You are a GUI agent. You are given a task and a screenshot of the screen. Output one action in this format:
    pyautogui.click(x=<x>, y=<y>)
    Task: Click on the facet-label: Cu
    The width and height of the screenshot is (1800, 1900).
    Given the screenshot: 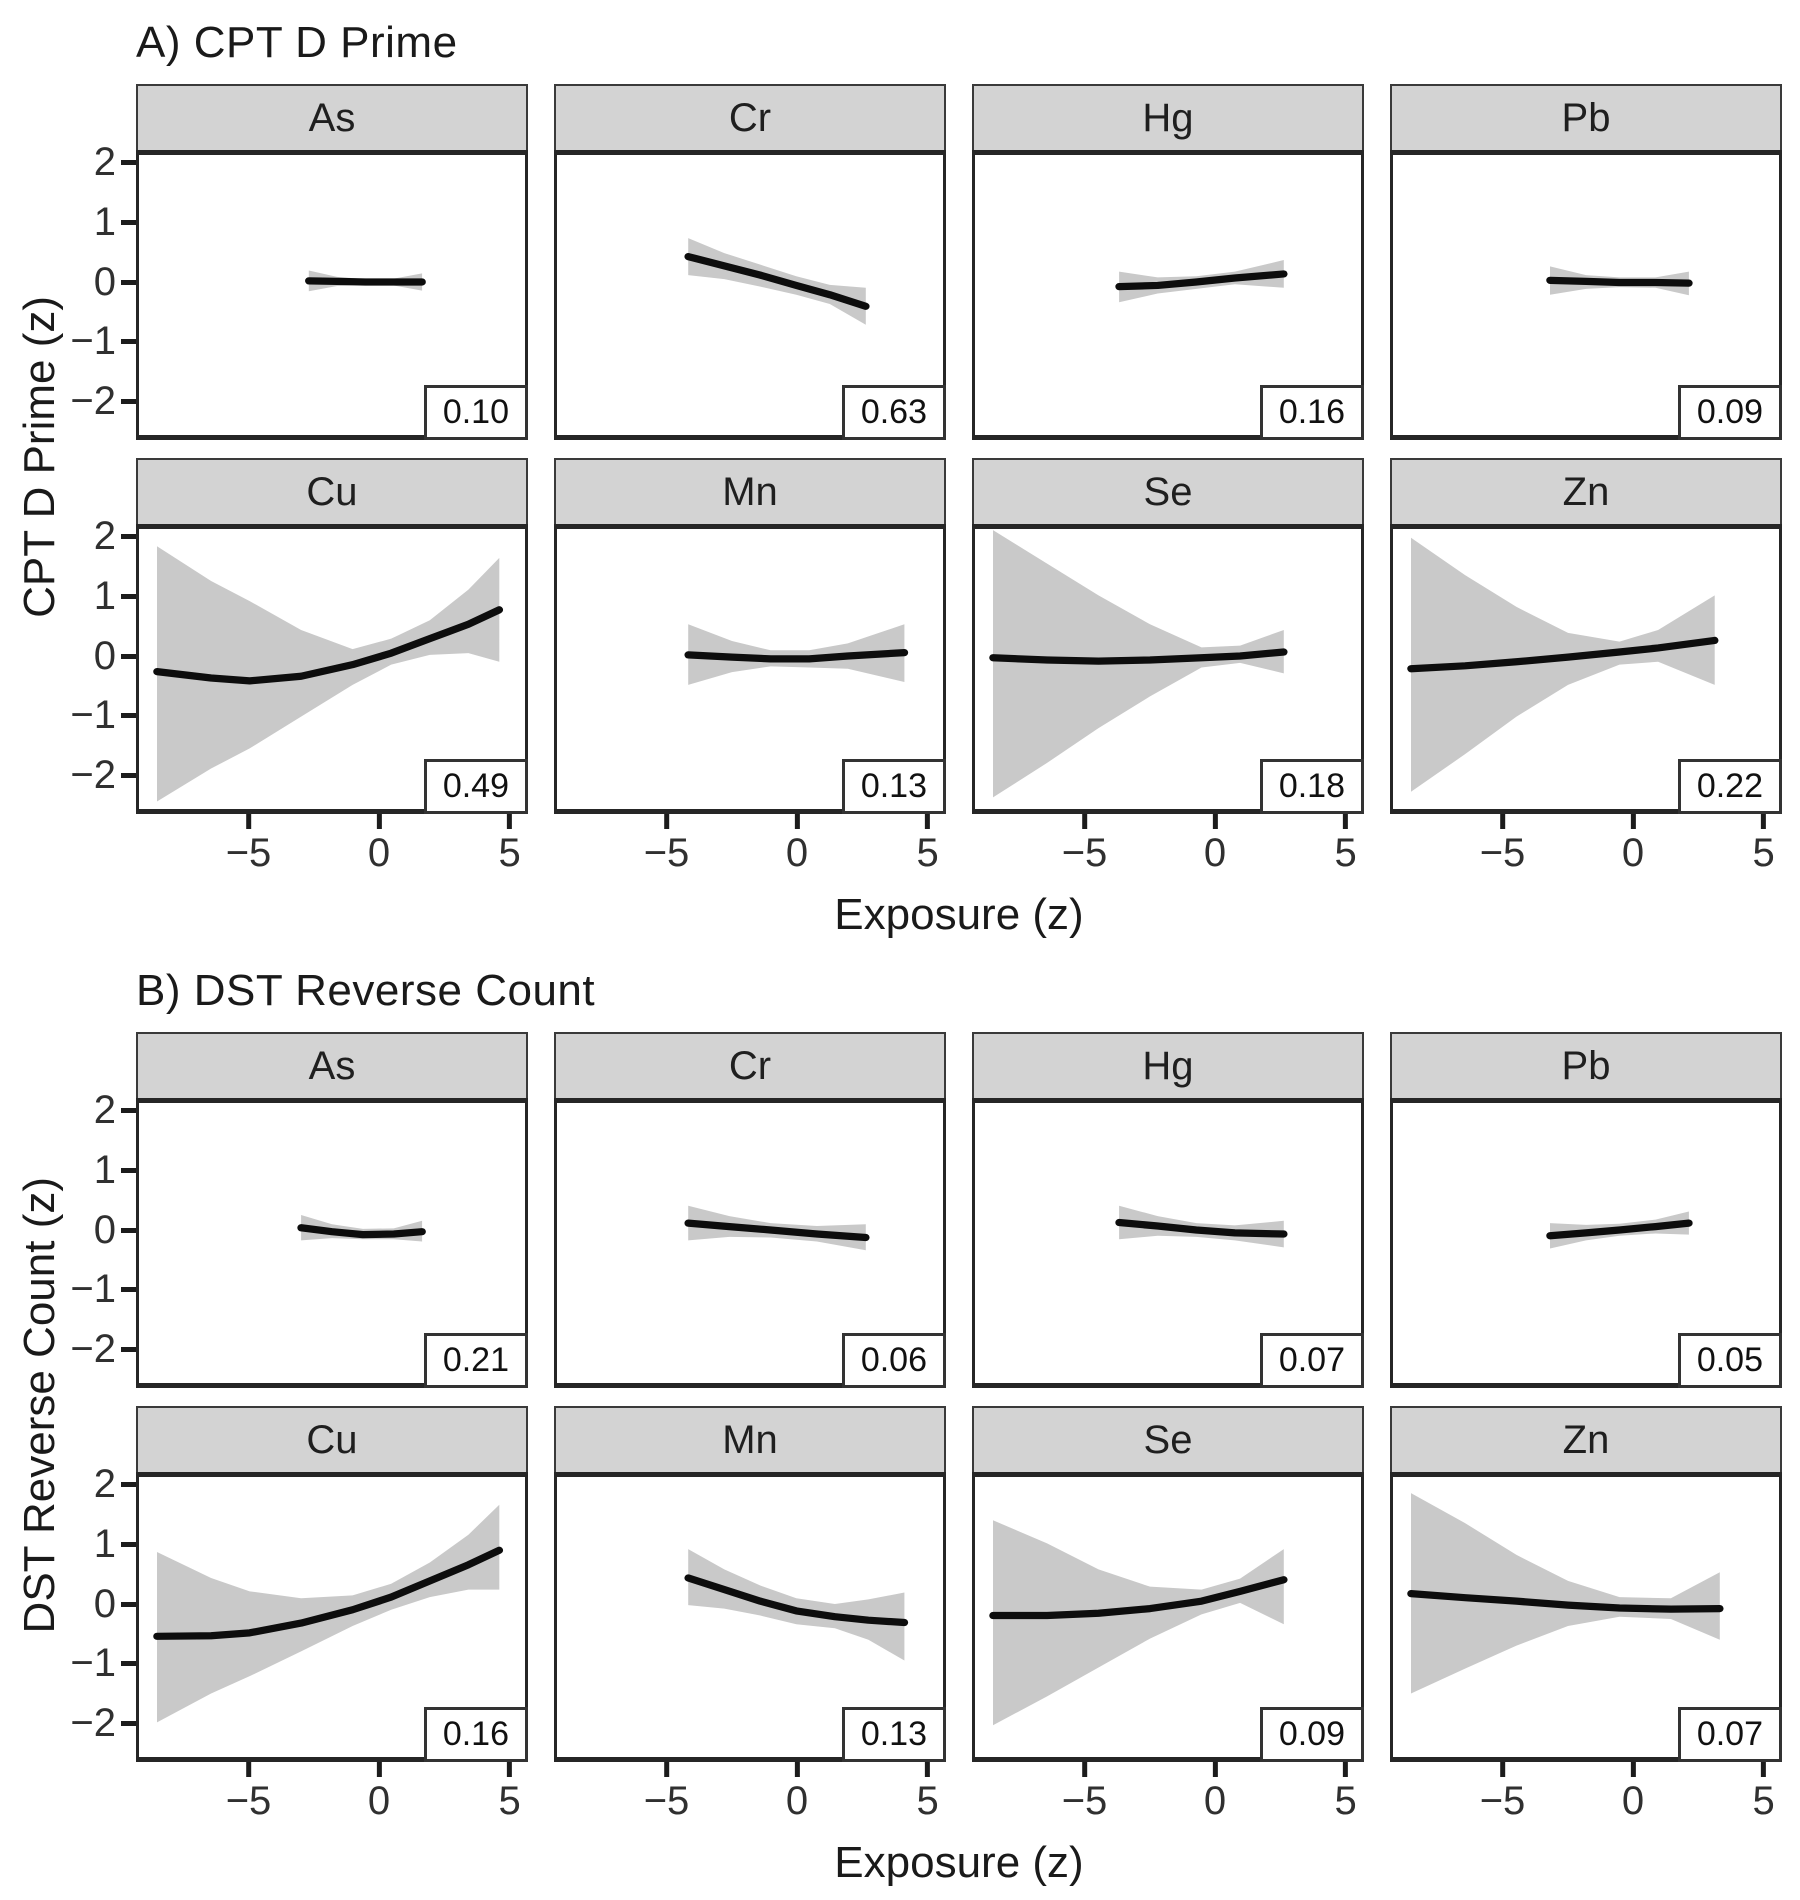 What is the action you would take?
    pyautogui.click(x=332, y=1439)
    